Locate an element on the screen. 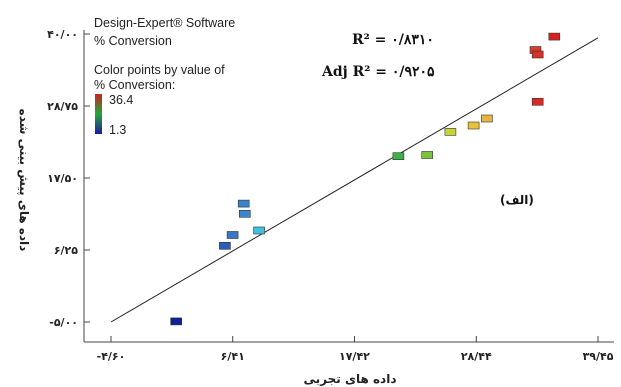  x-tick-label: ۳۹/۴۵ is located at coordinates (598, 356).